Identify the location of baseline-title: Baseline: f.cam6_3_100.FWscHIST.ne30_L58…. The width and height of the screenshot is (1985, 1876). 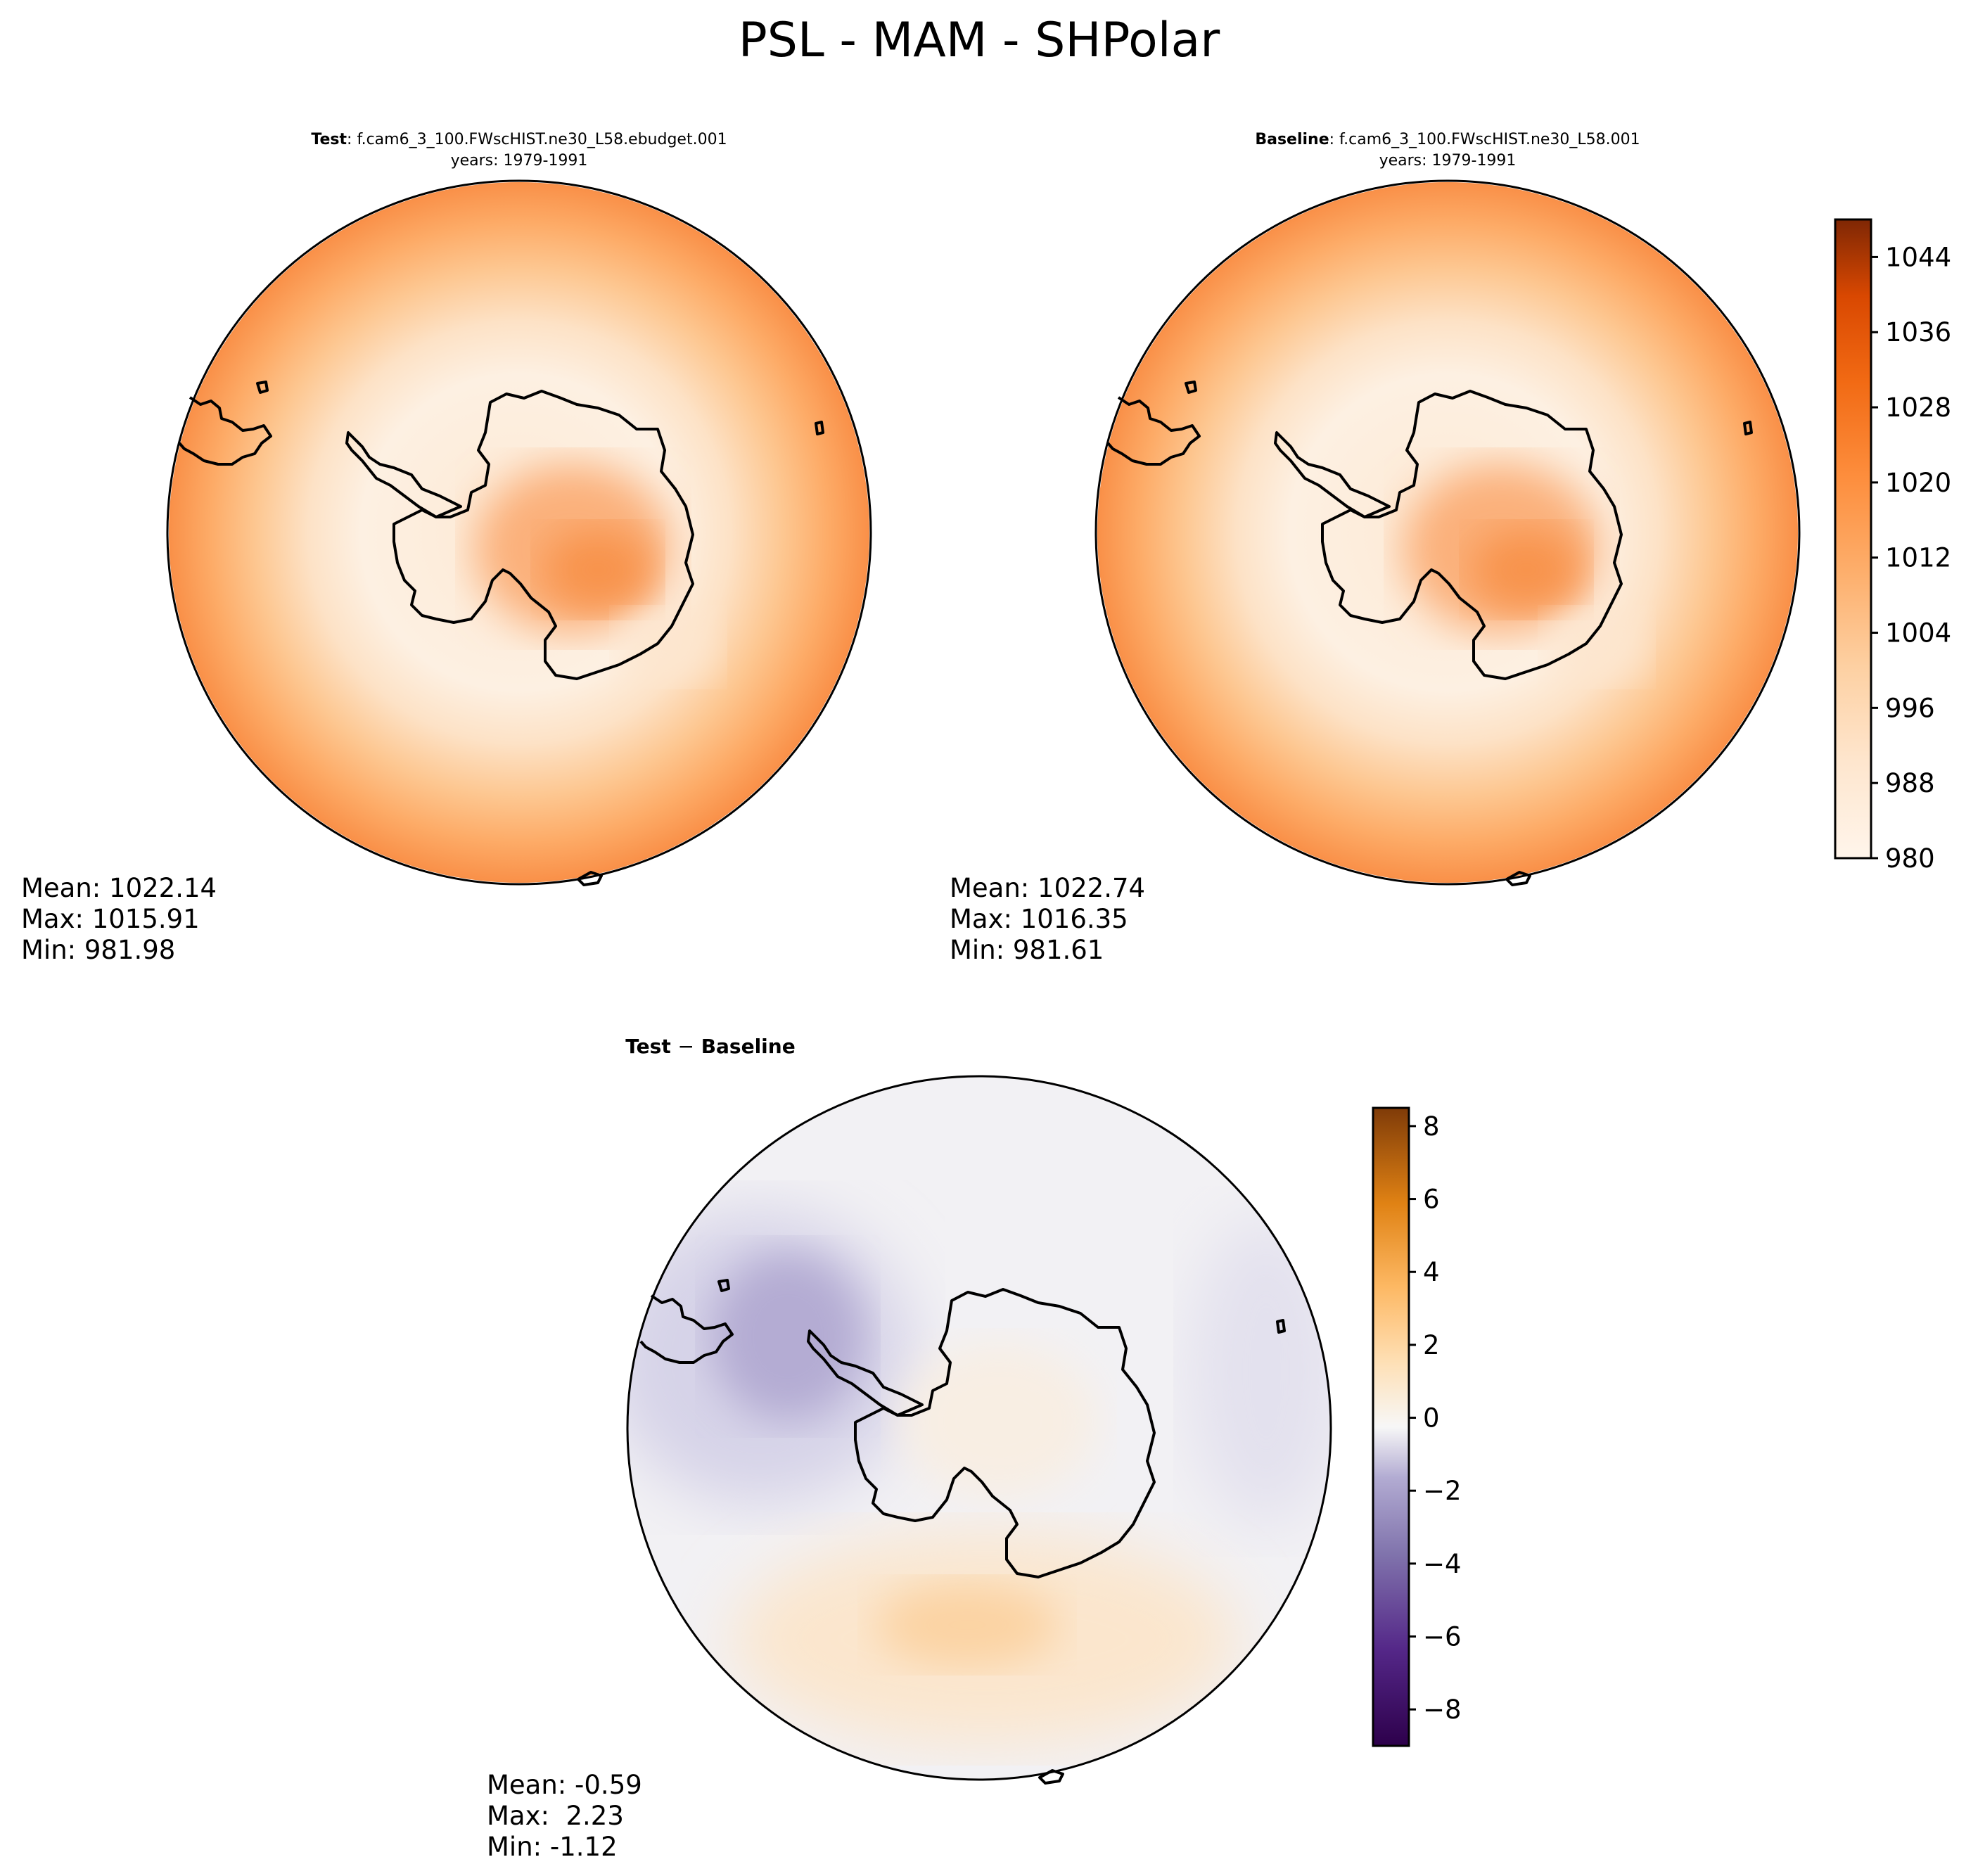
(1448, 139).